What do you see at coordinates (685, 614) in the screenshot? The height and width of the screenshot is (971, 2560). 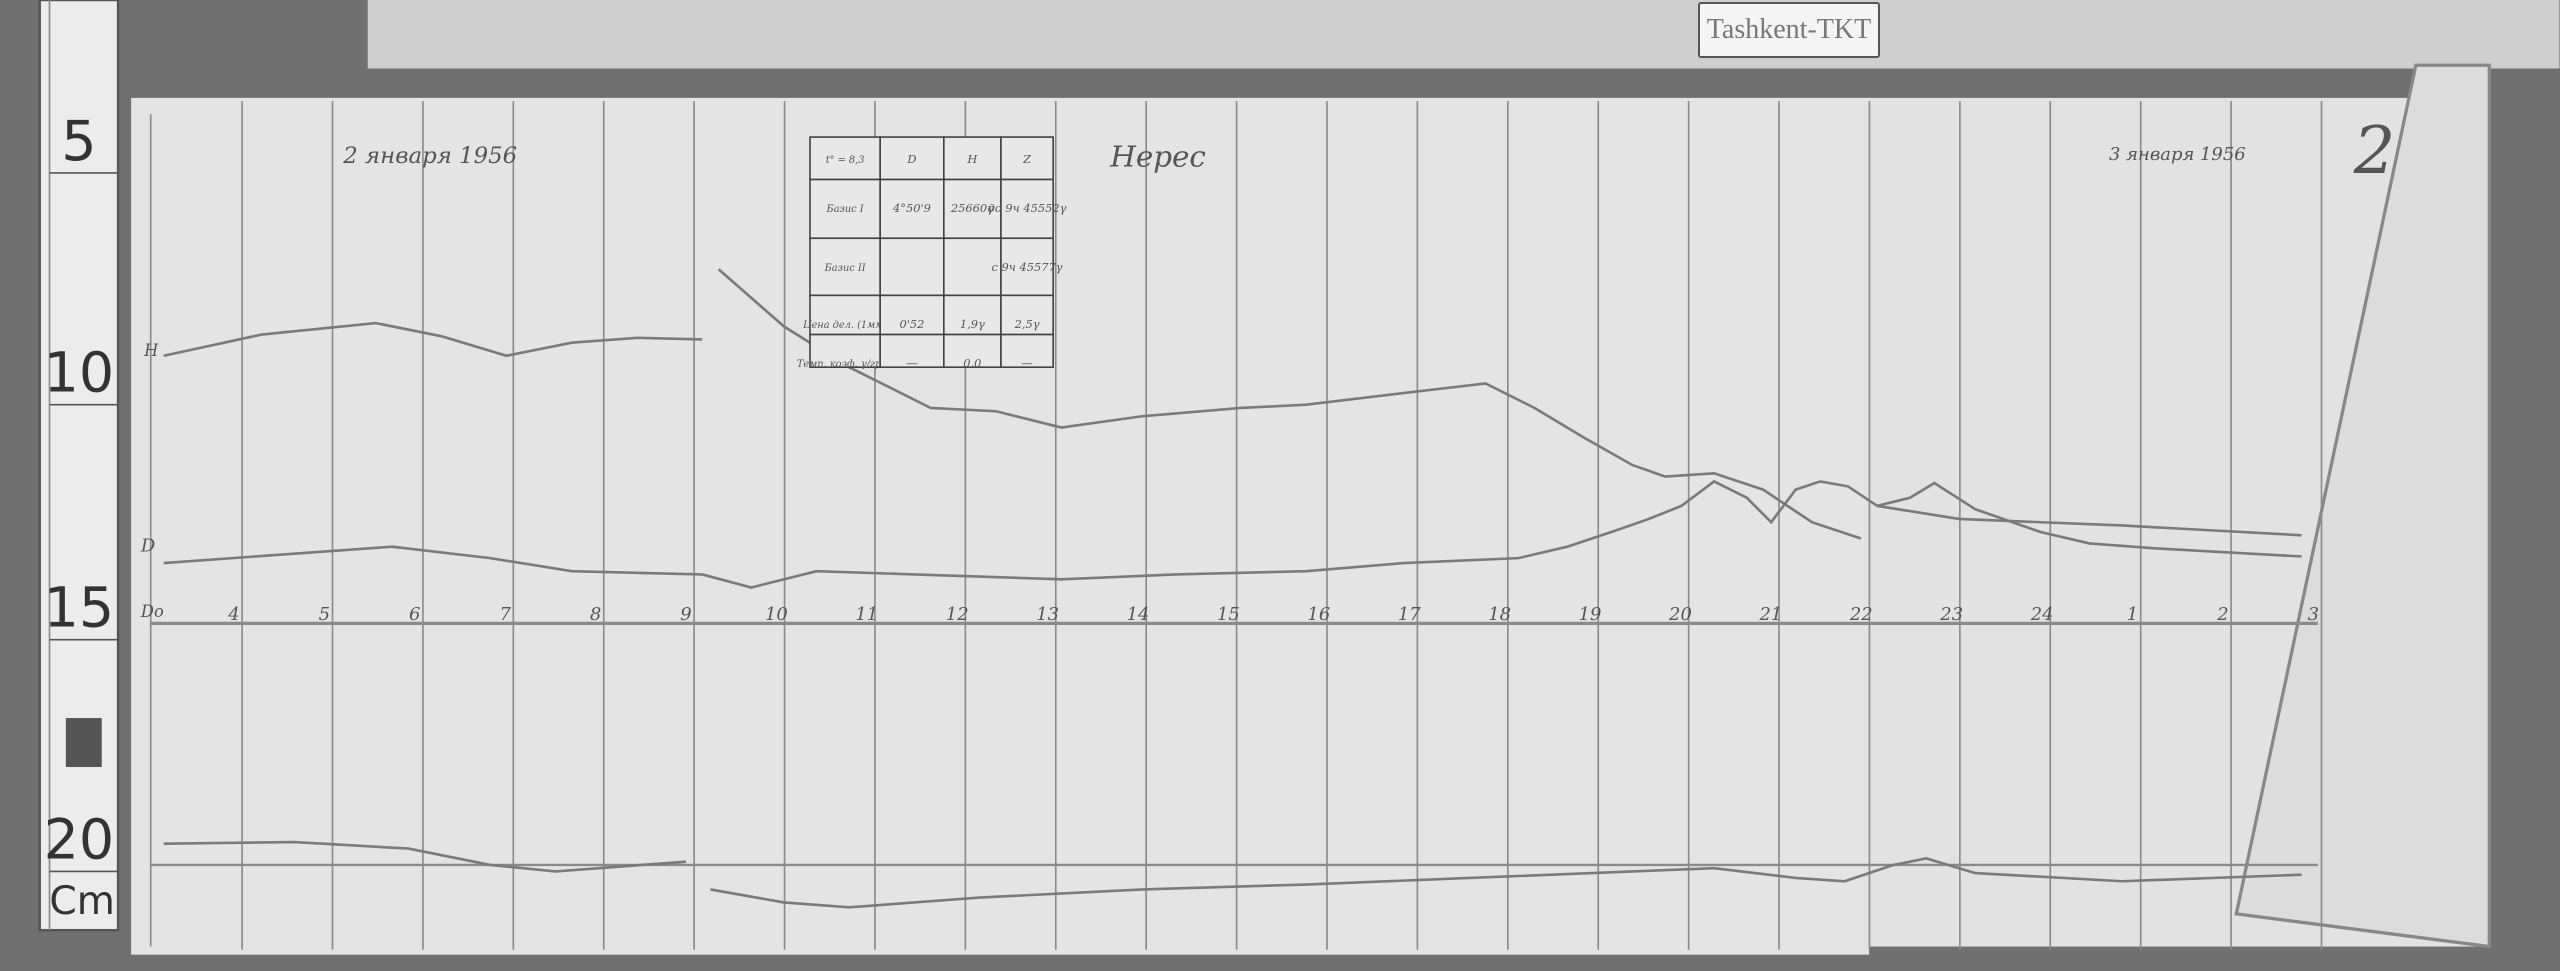 I see `hour-label: 9` at bounding box center [685, 614].